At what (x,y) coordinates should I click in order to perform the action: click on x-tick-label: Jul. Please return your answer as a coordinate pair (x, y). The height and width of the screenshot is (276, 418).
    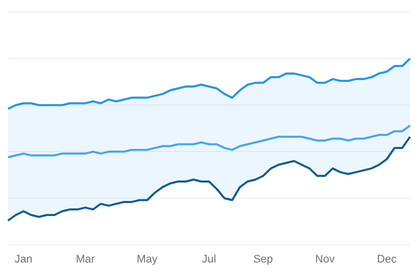
    Looking at the image, I should click on (209, 259).